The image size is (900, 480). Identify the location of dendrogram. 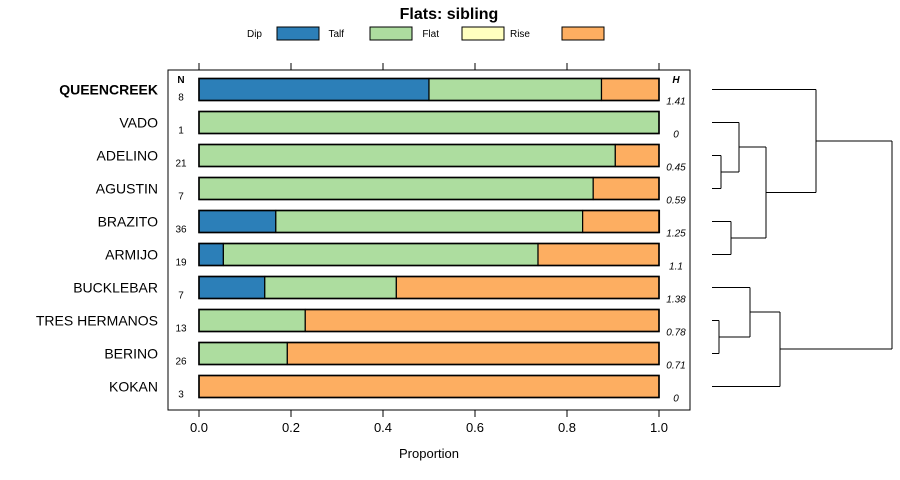
(802, 238).